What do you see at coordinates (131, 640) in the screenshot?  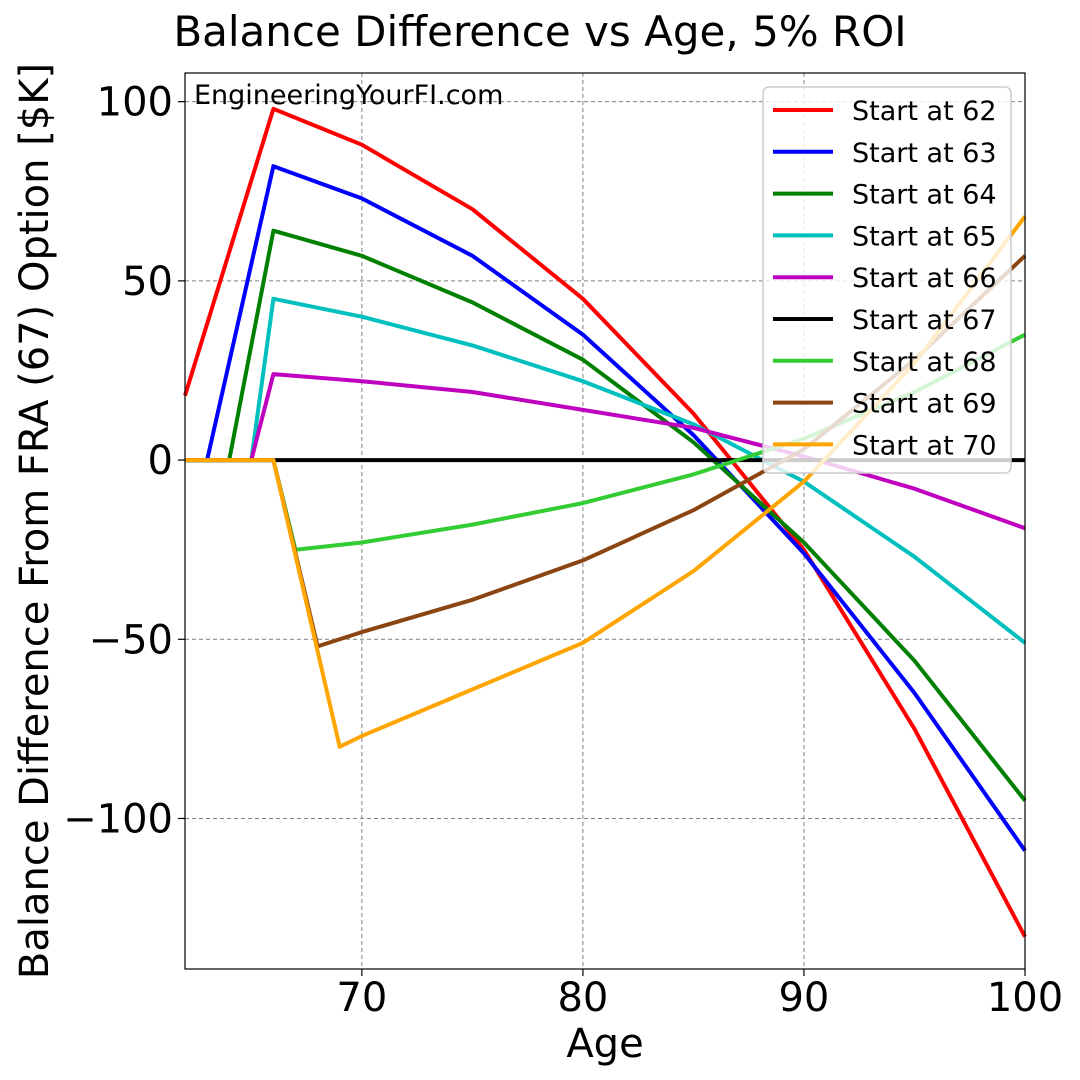 I see `y-tick-label: −50` at bounding box center [131, 640].